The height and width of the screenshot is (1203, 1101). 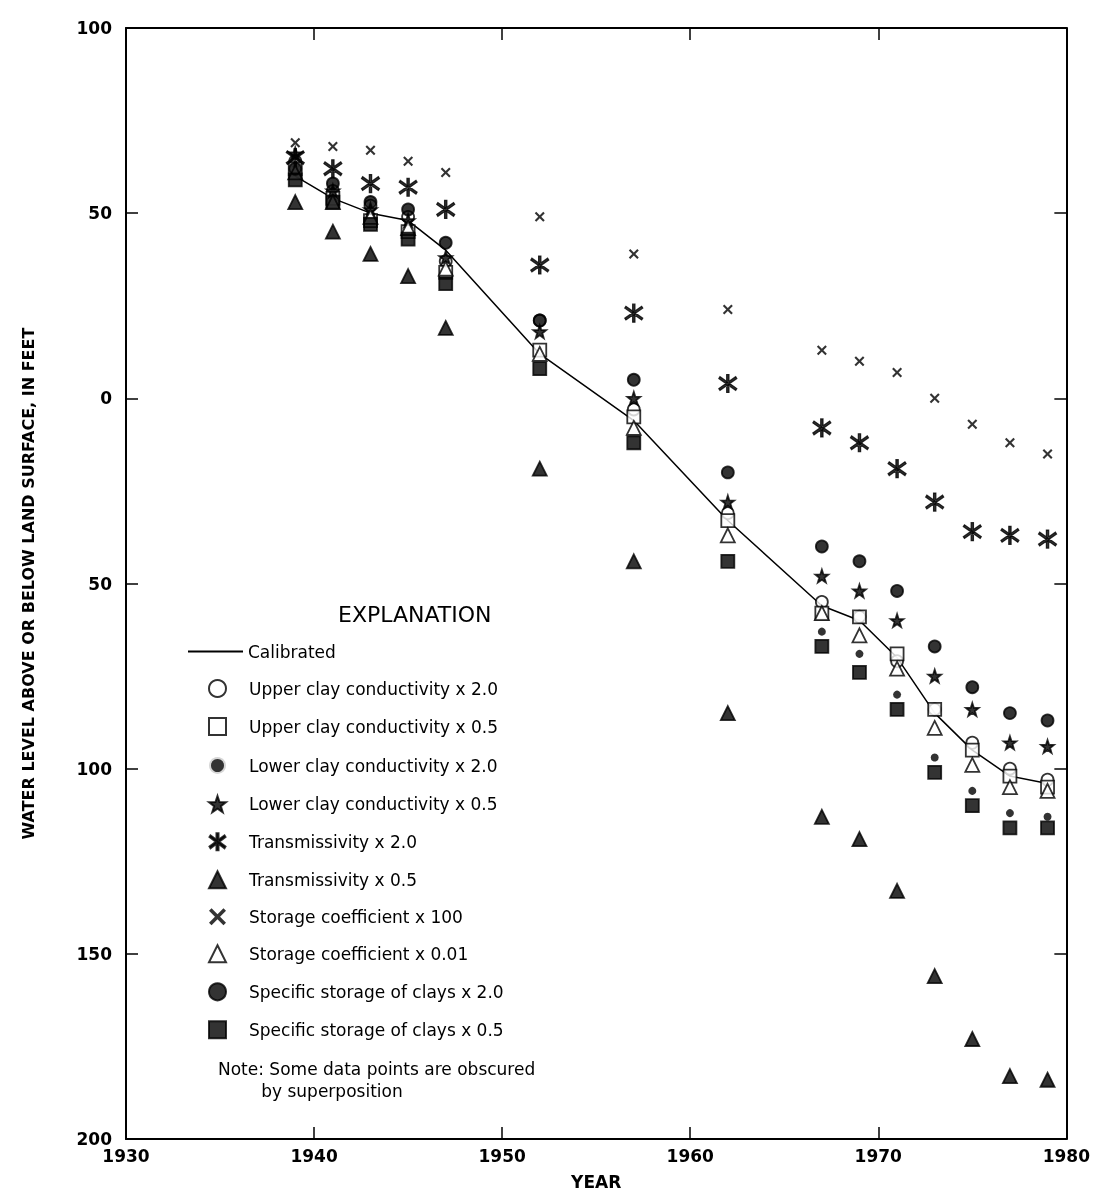 I want to click on x-tick-label: 1950, so click(x=502, y=1155).